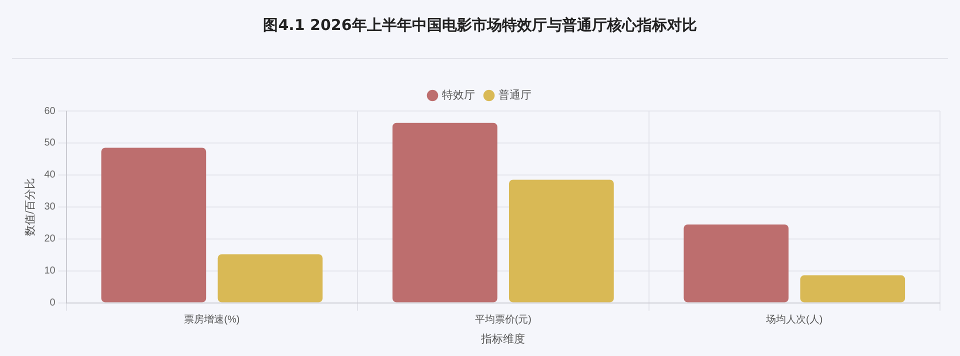 The height and width of the screenshot is (356, 960). What do you see at coordinates (30, 207) in the screenshot?
I see `y-axis-title: 数值/百分比` at bounding box center [30, 207].